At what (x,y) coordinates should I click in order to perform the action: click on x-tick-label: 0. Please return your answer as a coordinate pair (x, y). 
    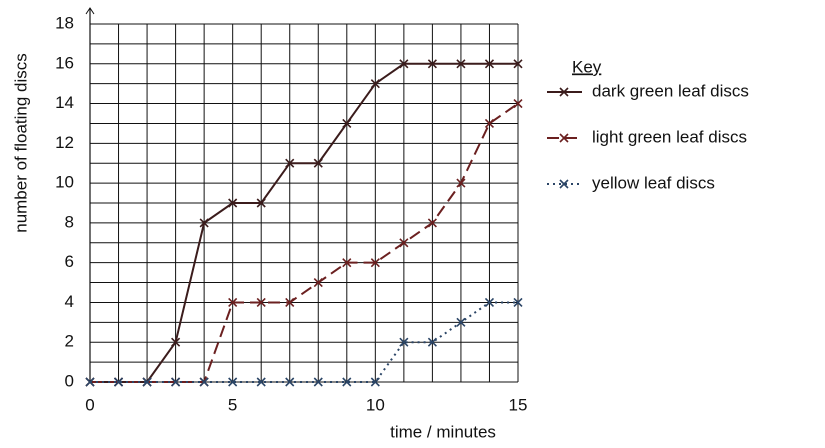
    Looking at the image, I should click on (89, 404).